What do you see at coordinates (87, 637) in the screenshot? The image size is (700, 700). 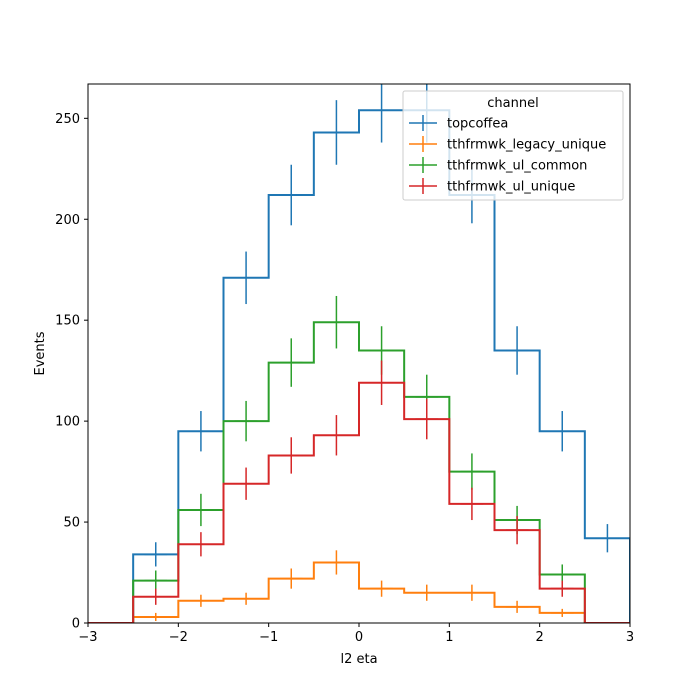 I see `x-tick-label: −3` at bounding box center [87, 637].